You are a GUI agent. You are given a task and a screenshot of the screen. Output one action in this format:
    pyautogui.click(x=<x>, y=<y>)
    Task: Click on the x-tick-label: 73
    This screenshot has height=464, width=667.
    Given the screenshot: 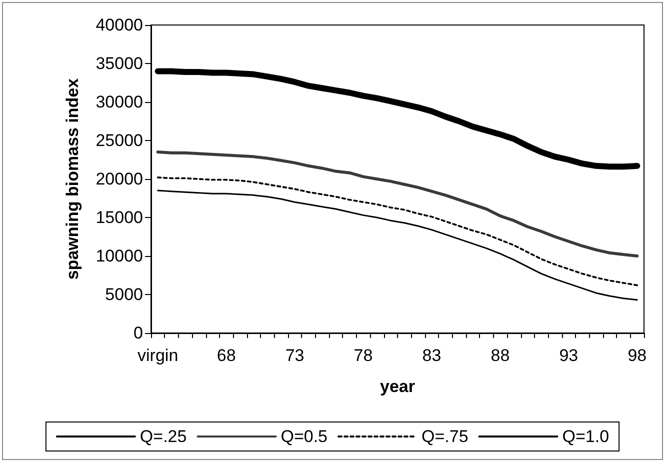 What is the action you would take?
    pyautogui.click(x=294, y=355)
    